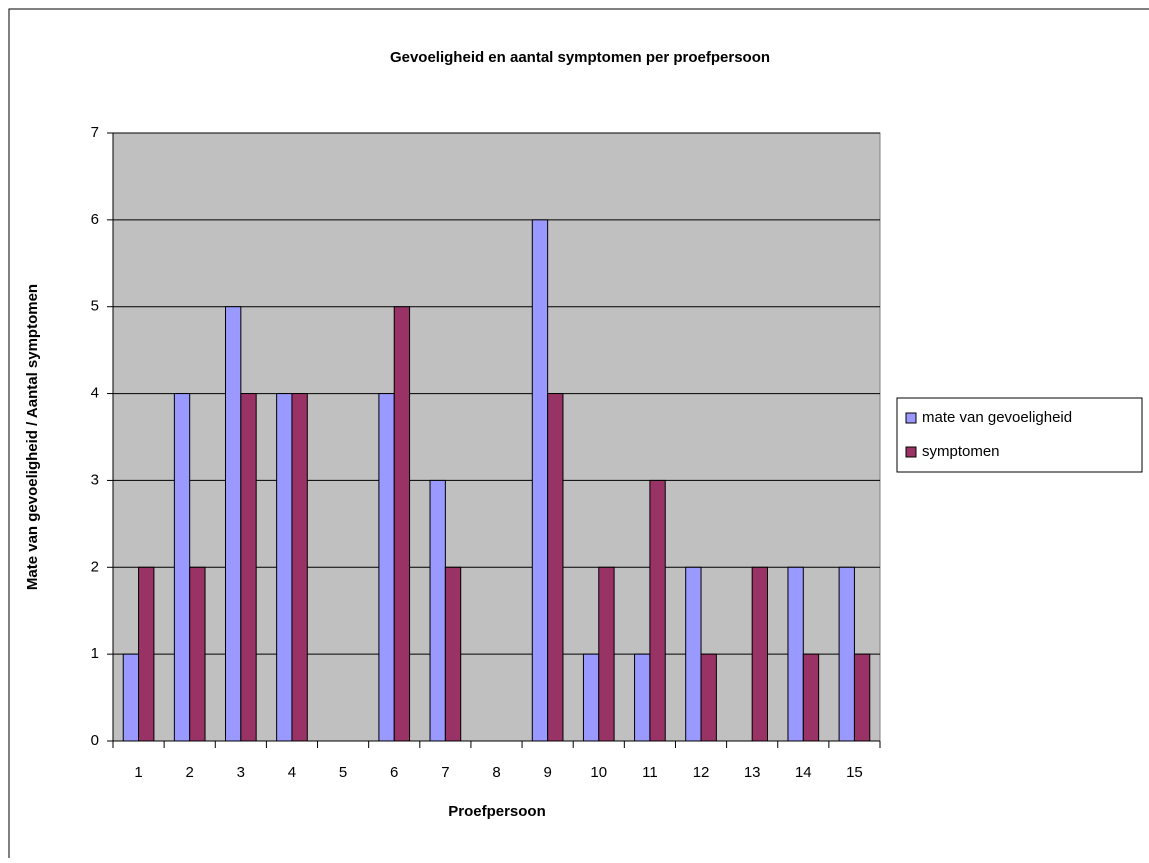  What do you see at coordinates (95, 306) in the screenshot?
I see `y-tick-label: 5` at bounding box center [95, 306].